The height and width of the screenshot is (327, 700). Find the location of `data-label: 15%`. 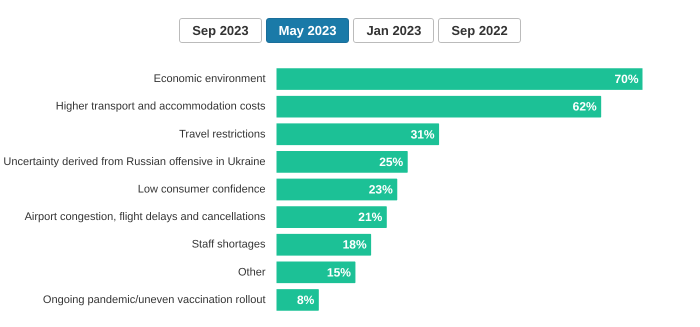

data-label: 15% is located at coordinates (339, 272).